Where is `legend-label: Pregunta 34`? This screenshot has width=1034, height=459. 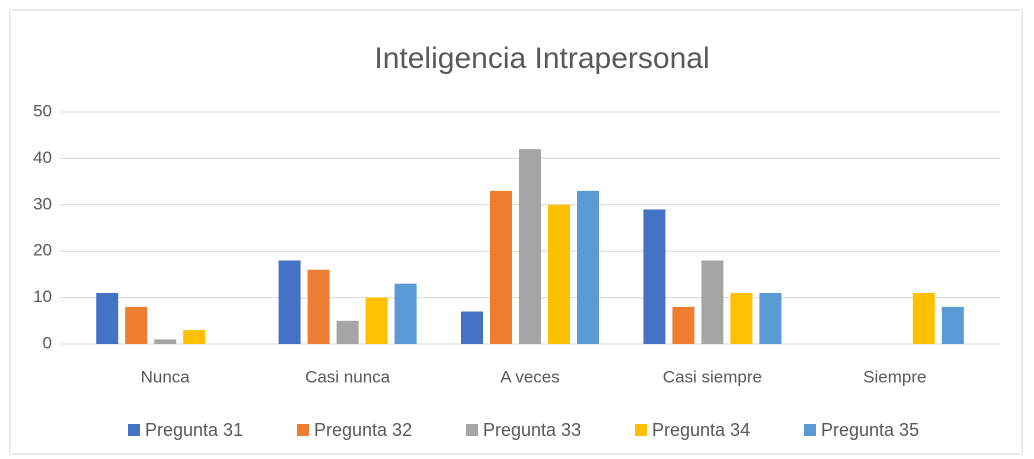 legend-label: Pregunta 34 is located at coordinates (701, 430).